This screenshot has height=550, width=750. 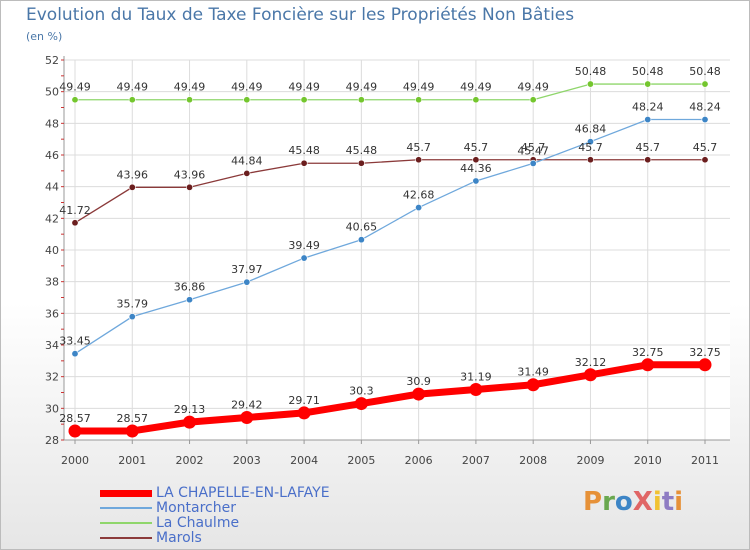 What do you see at coordinates (705, 460) in the screenshot?
I see `x-tick-label: 2011` at bounding box center [705, 460].